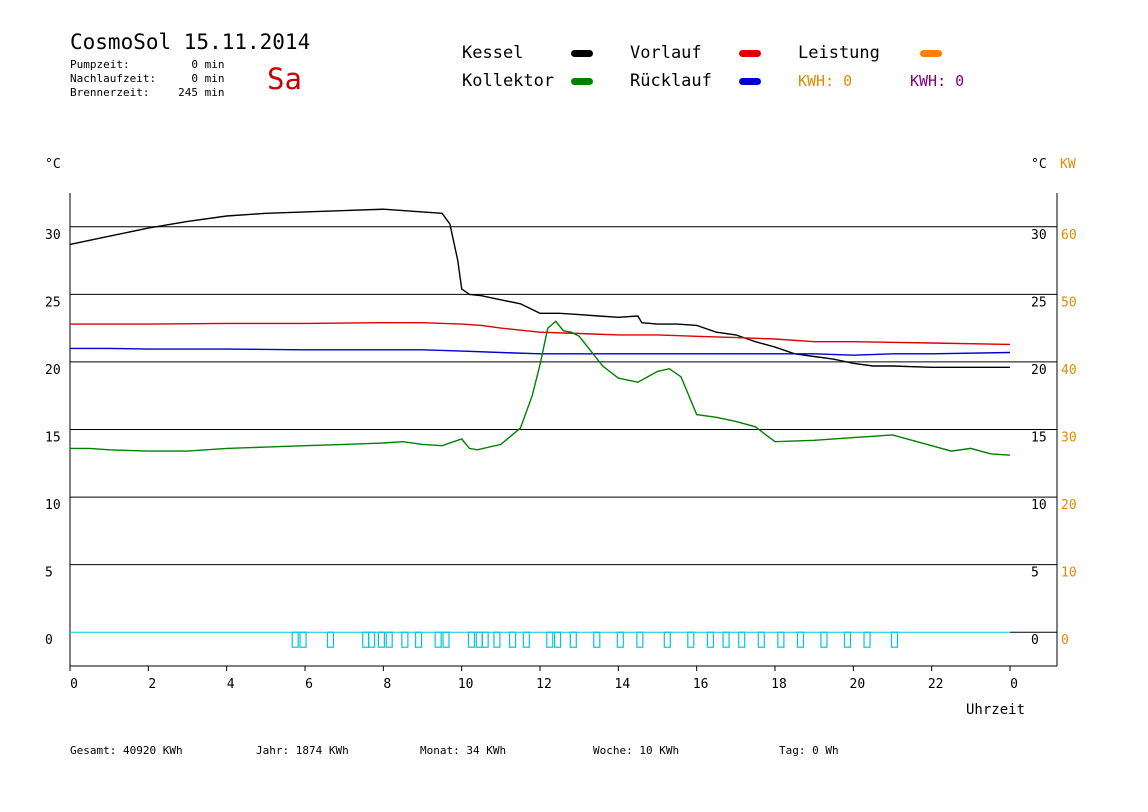 Image resolution: width=1148 pixels, height=812 pixels. I want to click on x-tick-label: 4, so click(231, 684).